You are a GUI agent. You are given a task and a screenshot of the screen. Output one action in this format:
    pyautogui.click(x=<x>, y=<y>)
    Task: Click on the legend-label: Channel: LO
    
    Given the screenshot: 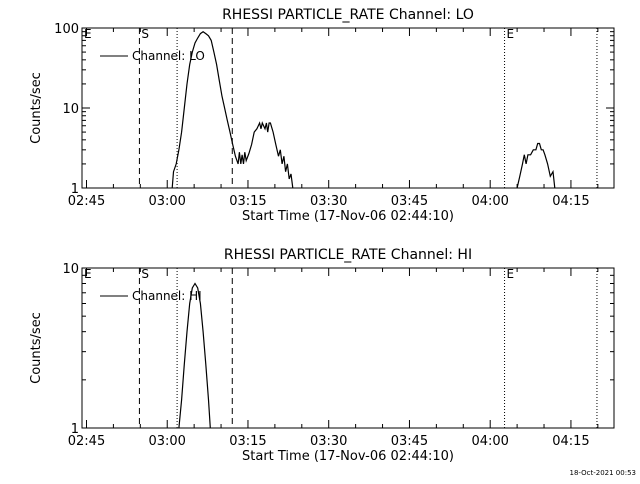 What is the action you would take?
    pyautogui.click(x=168, y=56)
    